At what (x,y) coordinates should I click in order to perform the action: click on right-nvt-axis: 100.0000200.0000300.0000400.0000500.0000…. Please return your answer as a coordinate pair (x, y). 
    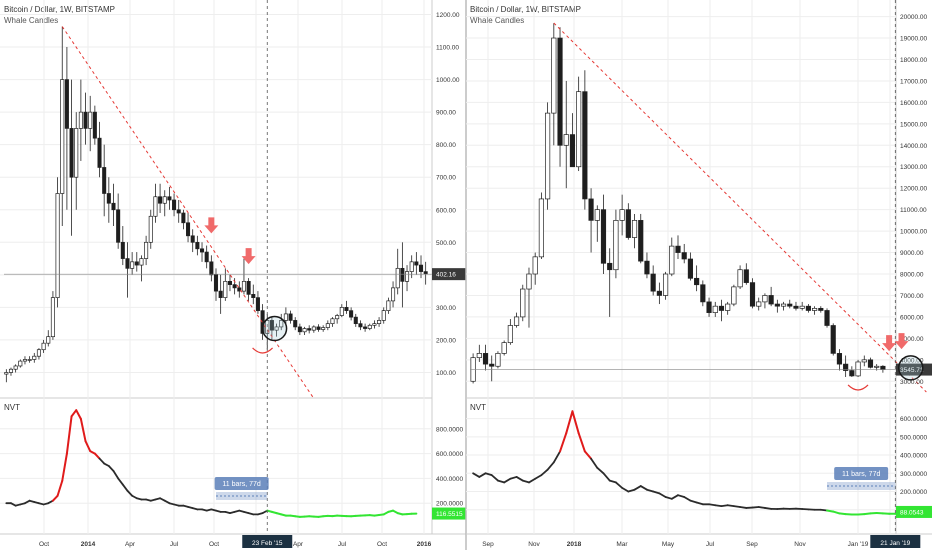
    Looking at the image, I should click on (914, 467).